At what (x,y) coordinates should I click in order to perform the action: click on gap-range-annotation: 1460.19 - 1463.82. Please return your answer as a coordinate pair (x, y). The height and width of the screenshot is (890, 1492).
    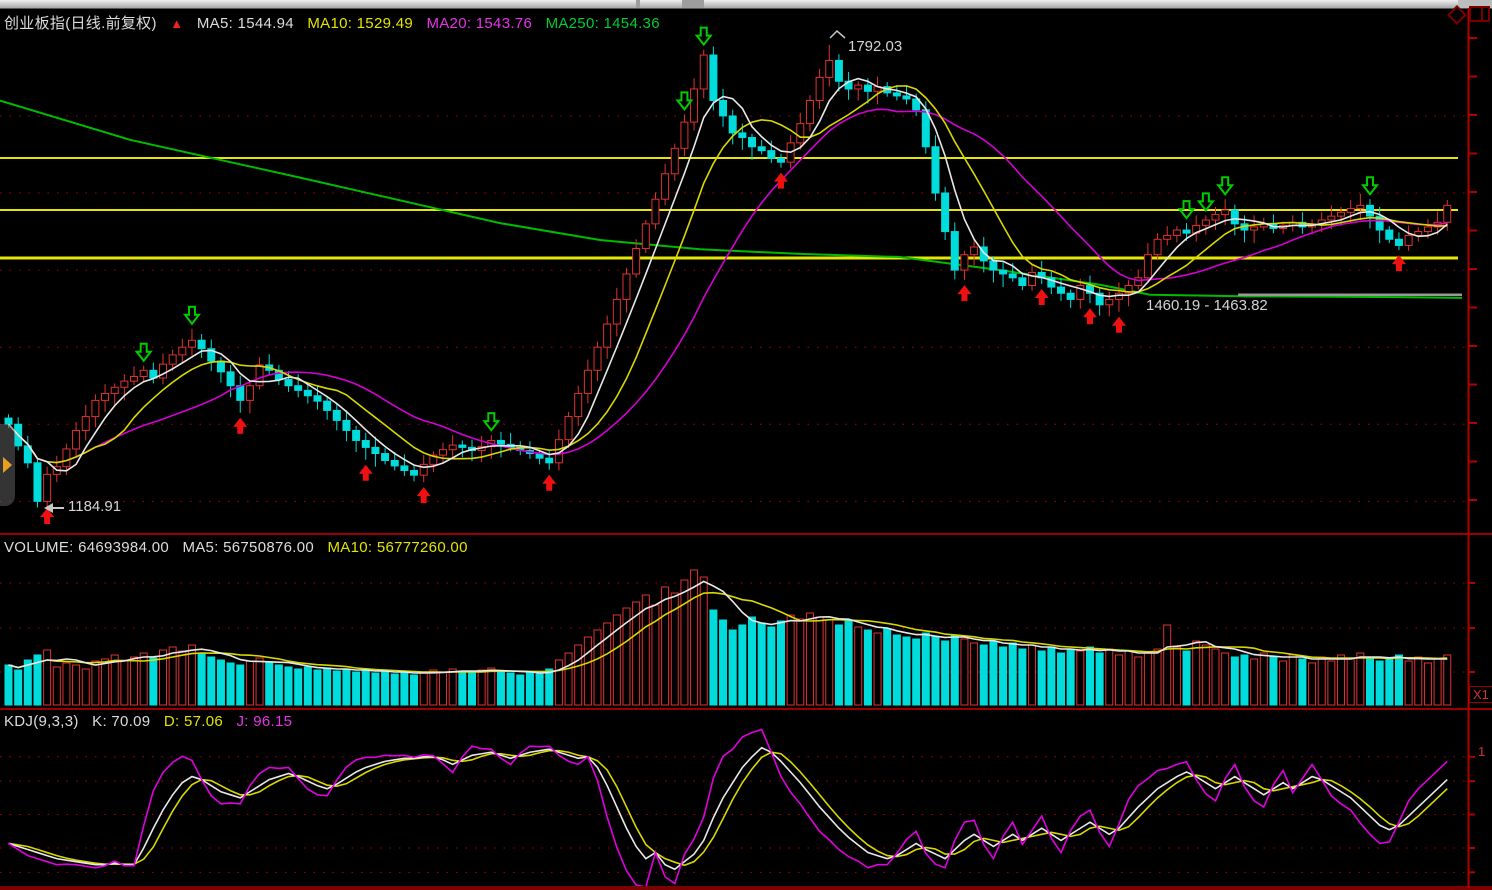
    Looking at the image, I should click on (1207, 305).